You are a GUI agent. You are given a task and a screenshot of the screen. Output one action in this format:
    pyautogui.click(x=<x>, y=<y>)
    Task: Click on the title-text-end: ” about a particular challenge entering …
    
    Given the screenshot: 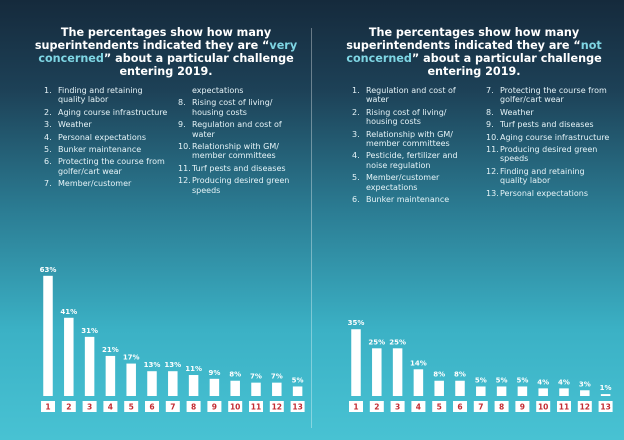 What is the action you would take?
    pyautogui.click(x=506, y=65)
    